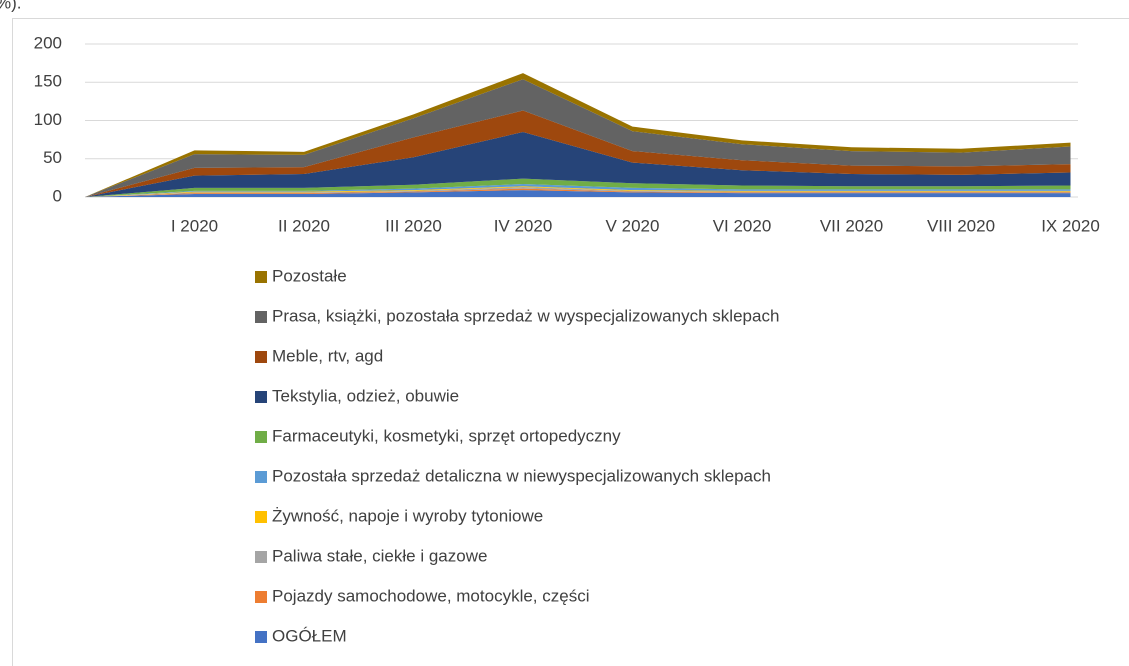 The height and width of the screenshot is (666, 1129). I want to click on legend-label: Meble, rtv, agd, so click(327, 355).